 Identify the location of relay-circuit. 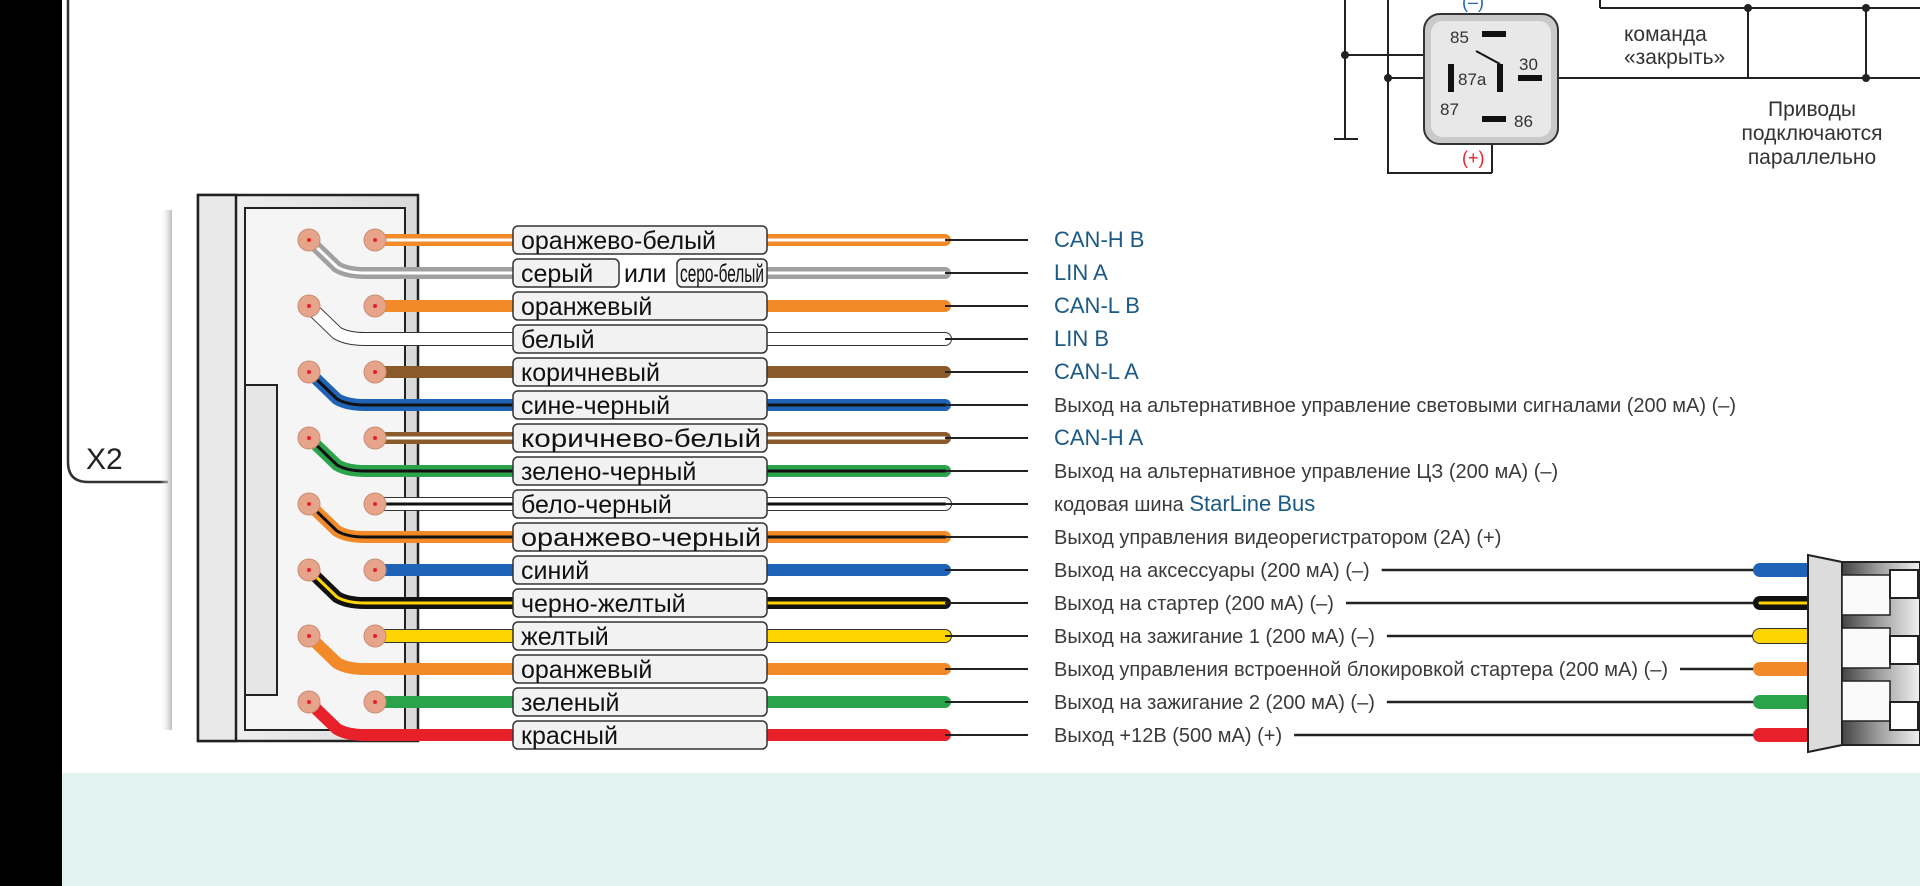
(1627, 87).